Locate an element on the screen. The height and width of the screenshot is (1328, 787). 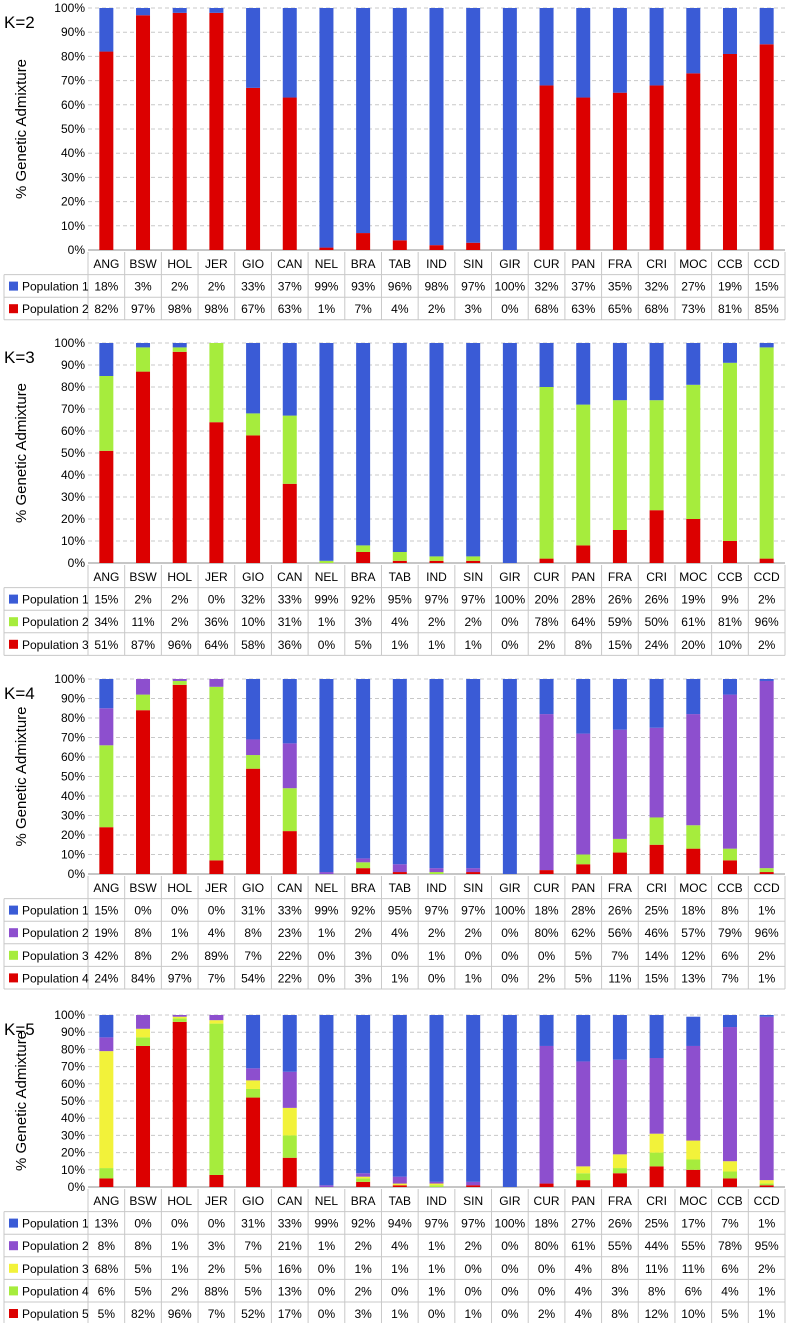
bar-segment-ccb-pop3 is located at coordinates (729, 1166).